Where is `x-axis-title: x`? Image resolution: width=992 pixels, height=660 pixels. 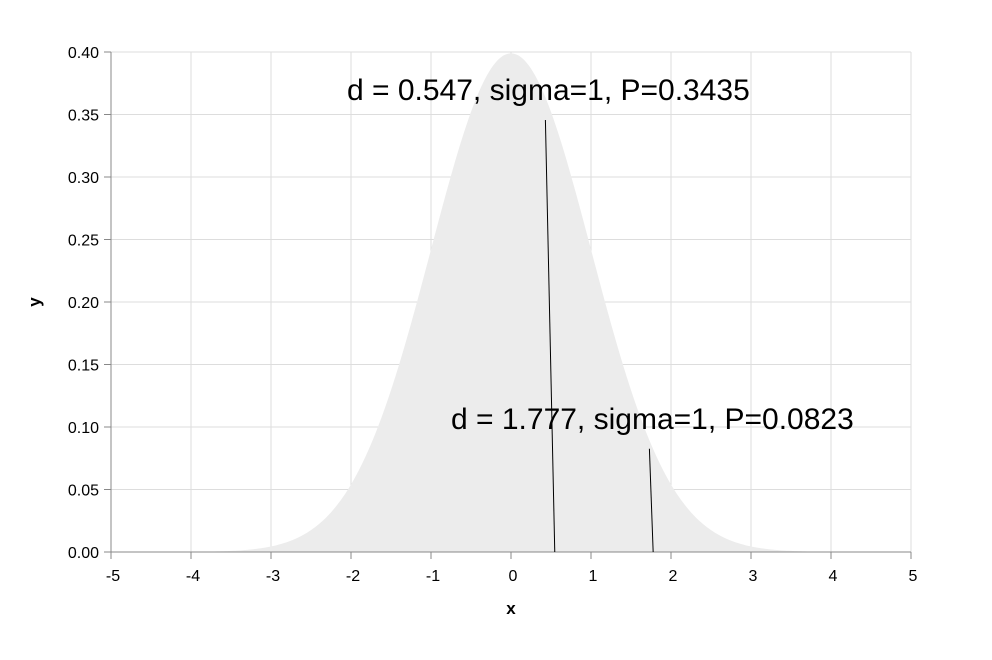 x-axis-title: x is located at coordinates (511, 608).